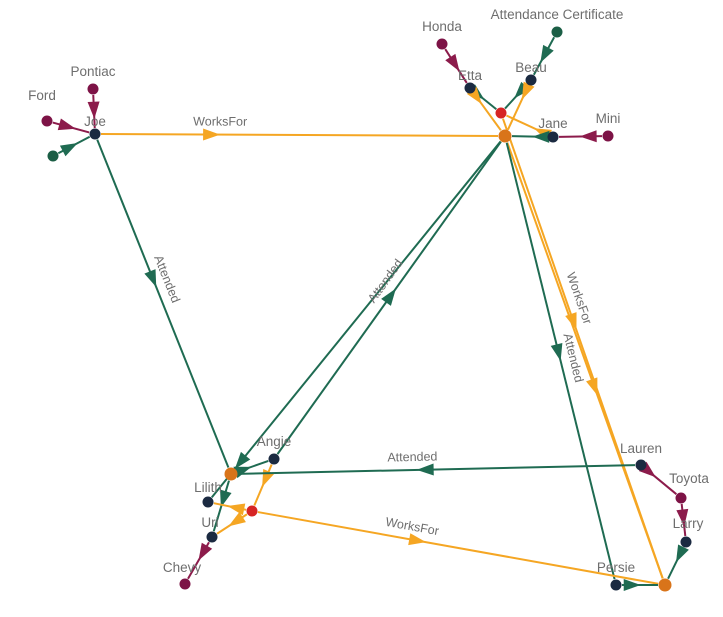 Image resolution: width=723 pixels, height=617 pixels. What do you see at coordinates (274, 459) in the screenshot?
I see `graph-node-angie` at bounding box center [274, 459].